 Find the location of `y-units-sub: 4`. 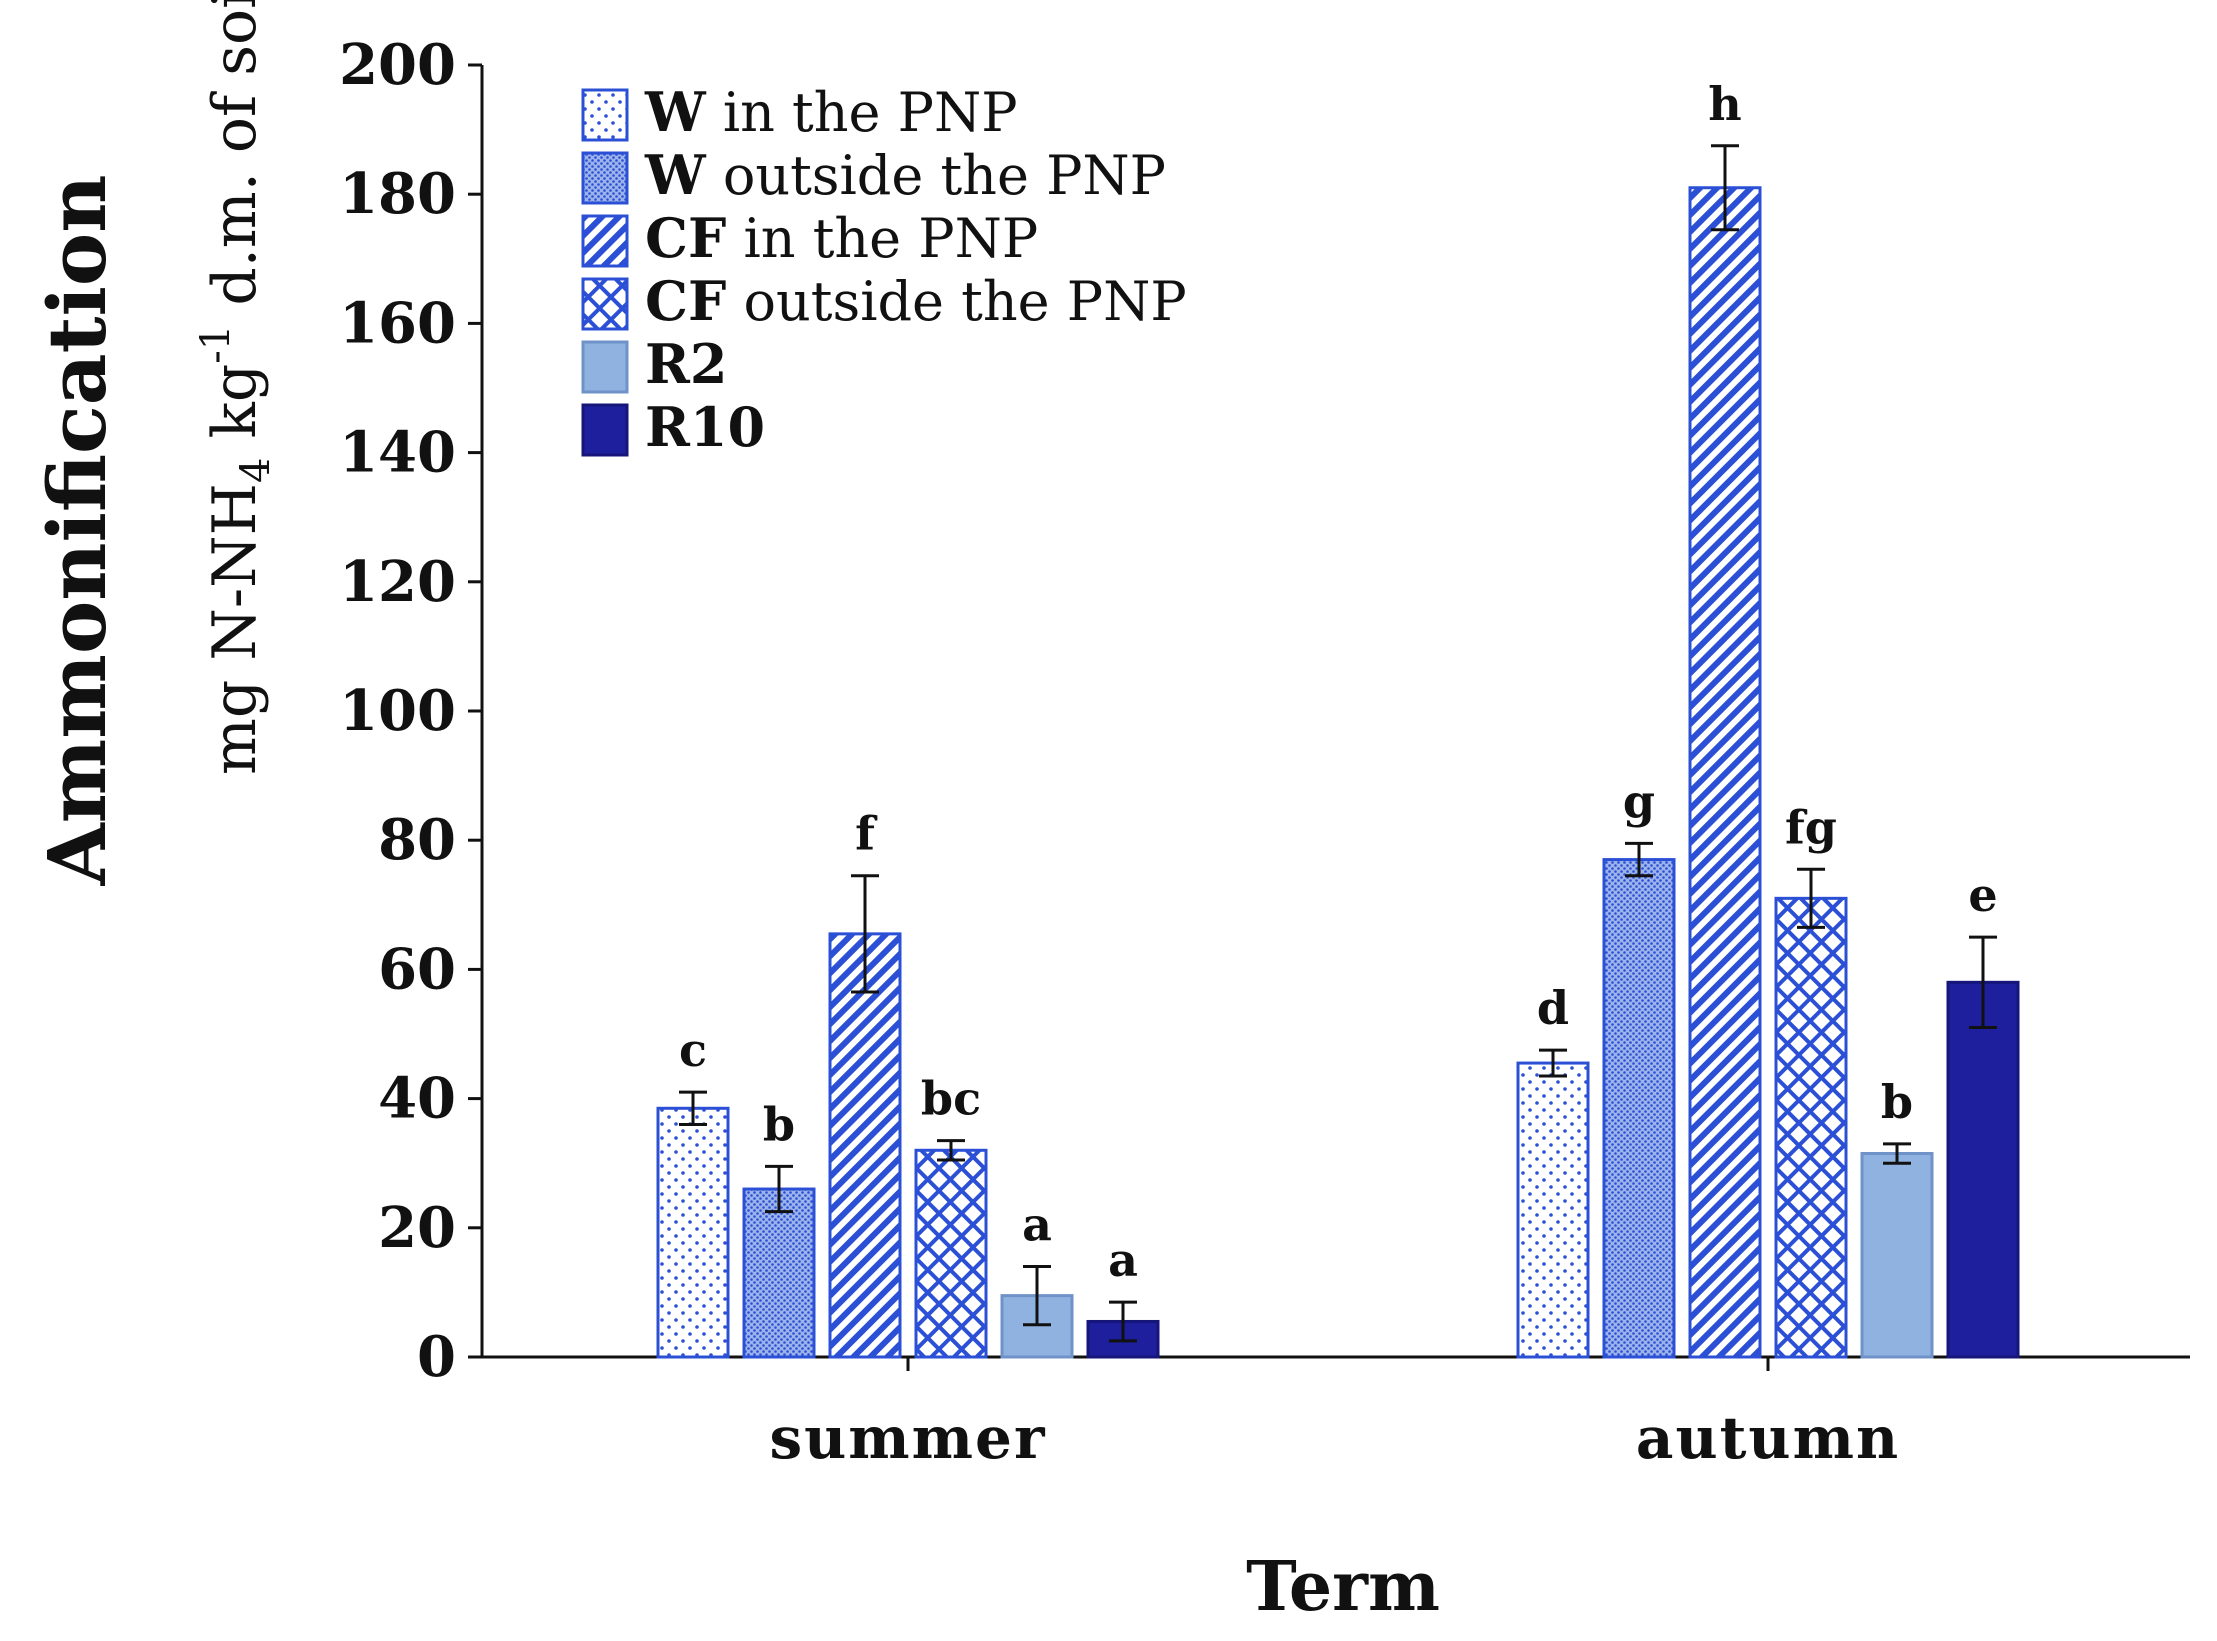

y-units-sub: 4 is located at coordinates (256, 470).